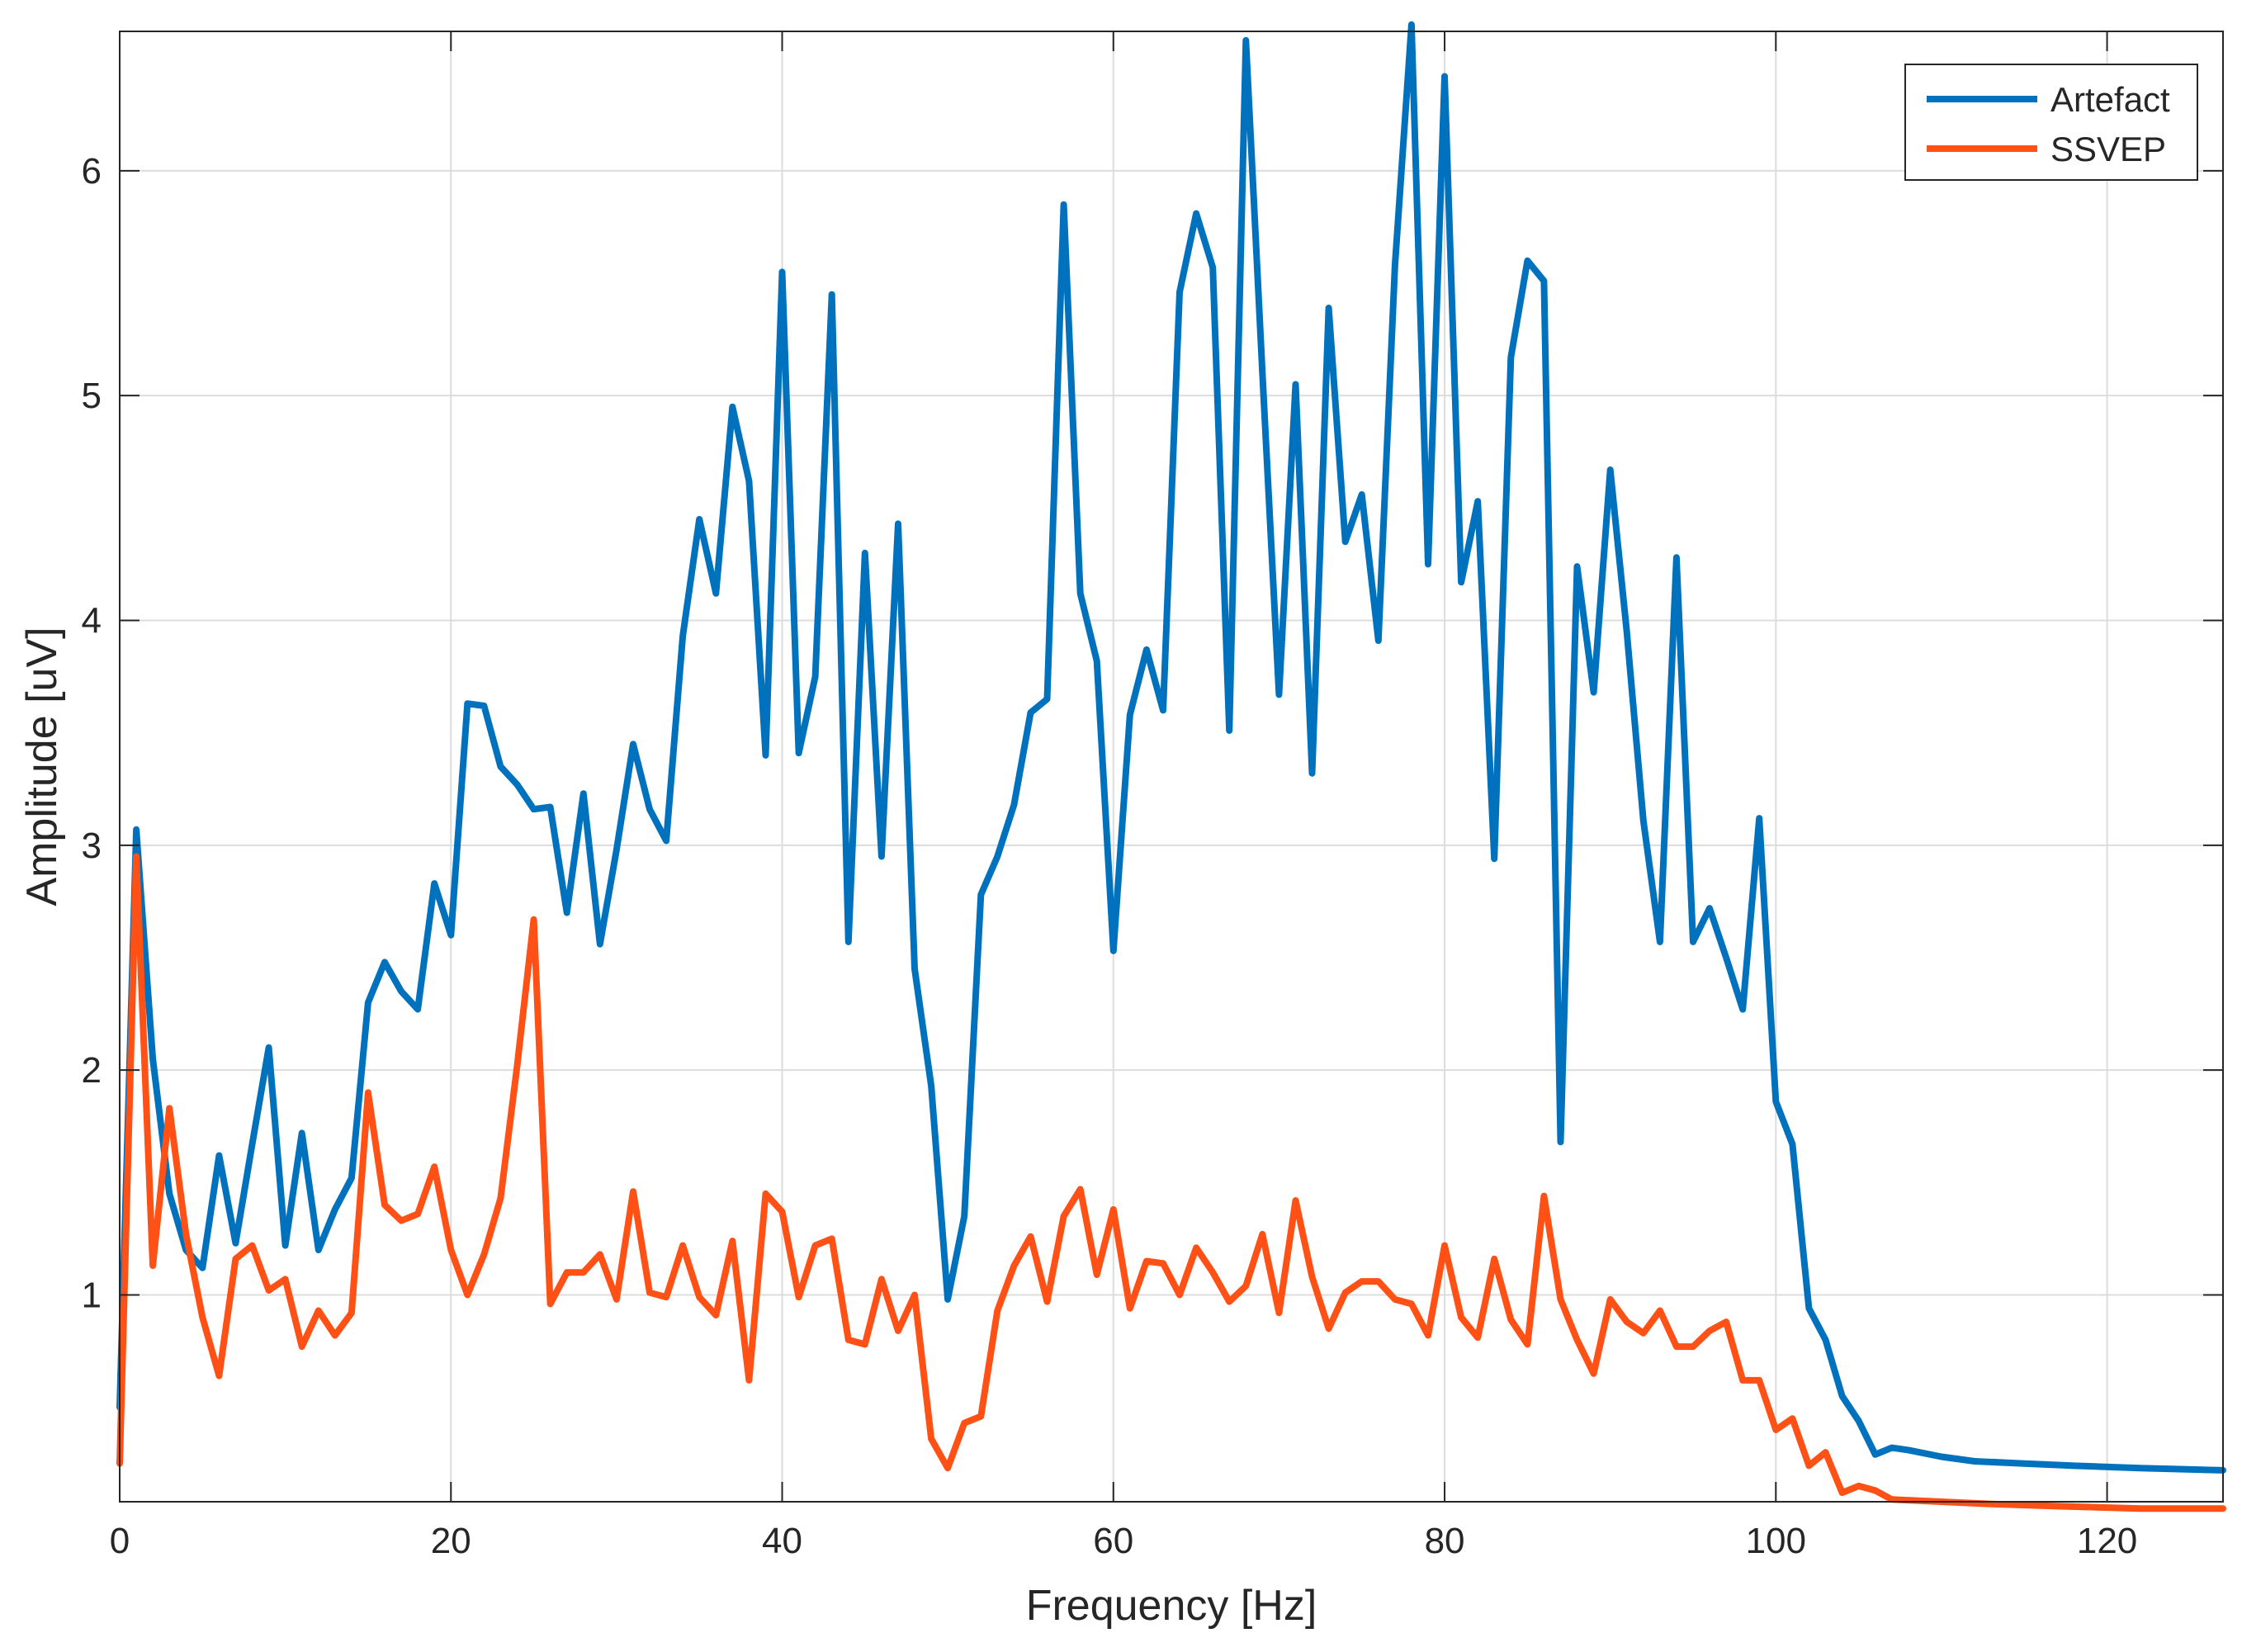 The image size is (2242, 1652). What do you see at coordinates (1776, 1541) in the screenshot?
I see `x-tick-label: 100` at bounding box center [1776, 1541].